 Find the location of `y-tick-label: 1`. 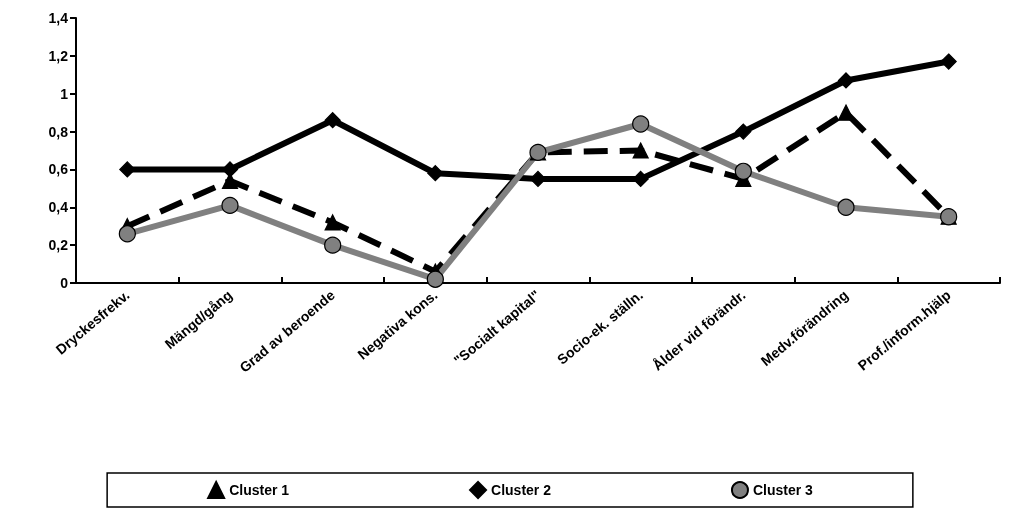

y-tick-label: 1 is located at coordinates (64, 93).